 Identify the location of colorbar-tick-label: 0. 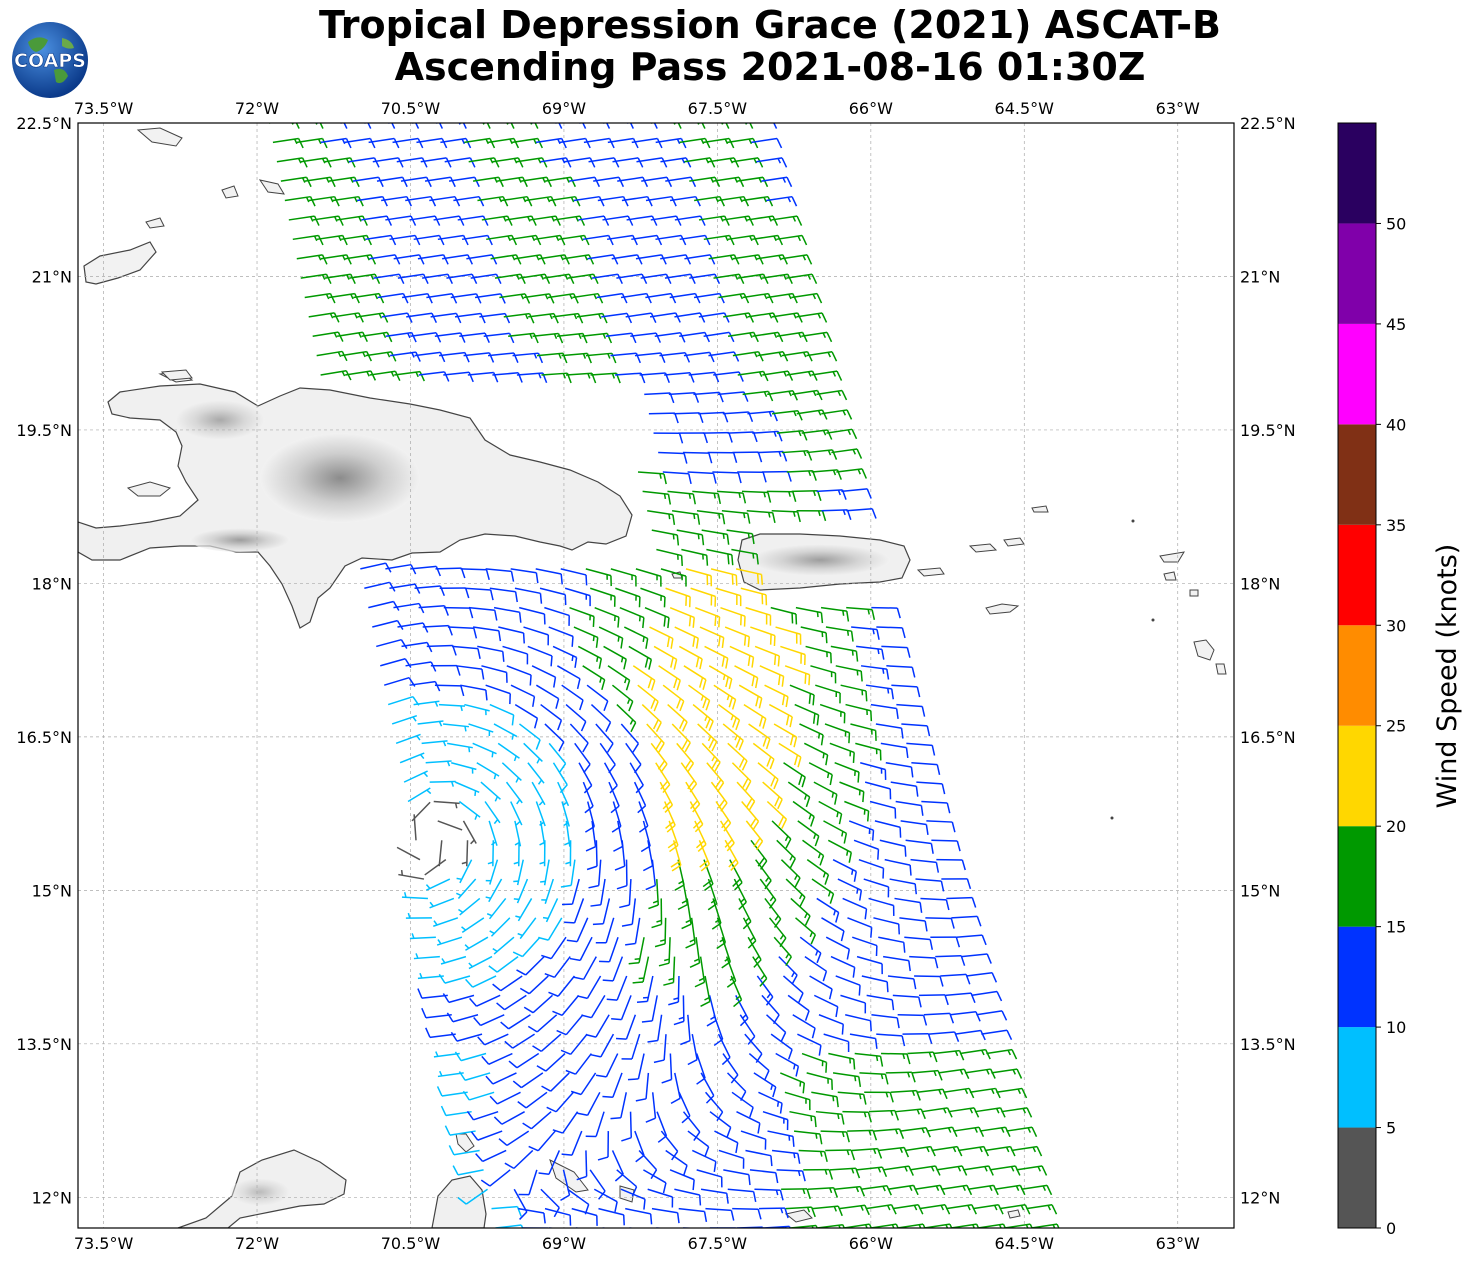
(1391, 1228).